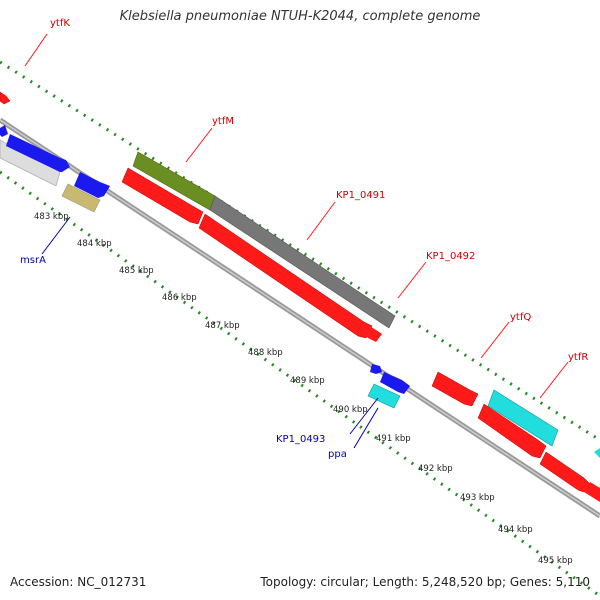 This screenshot has width=600, height=600. I want to click on scale-label: 491 kbp, so click(393, 439).